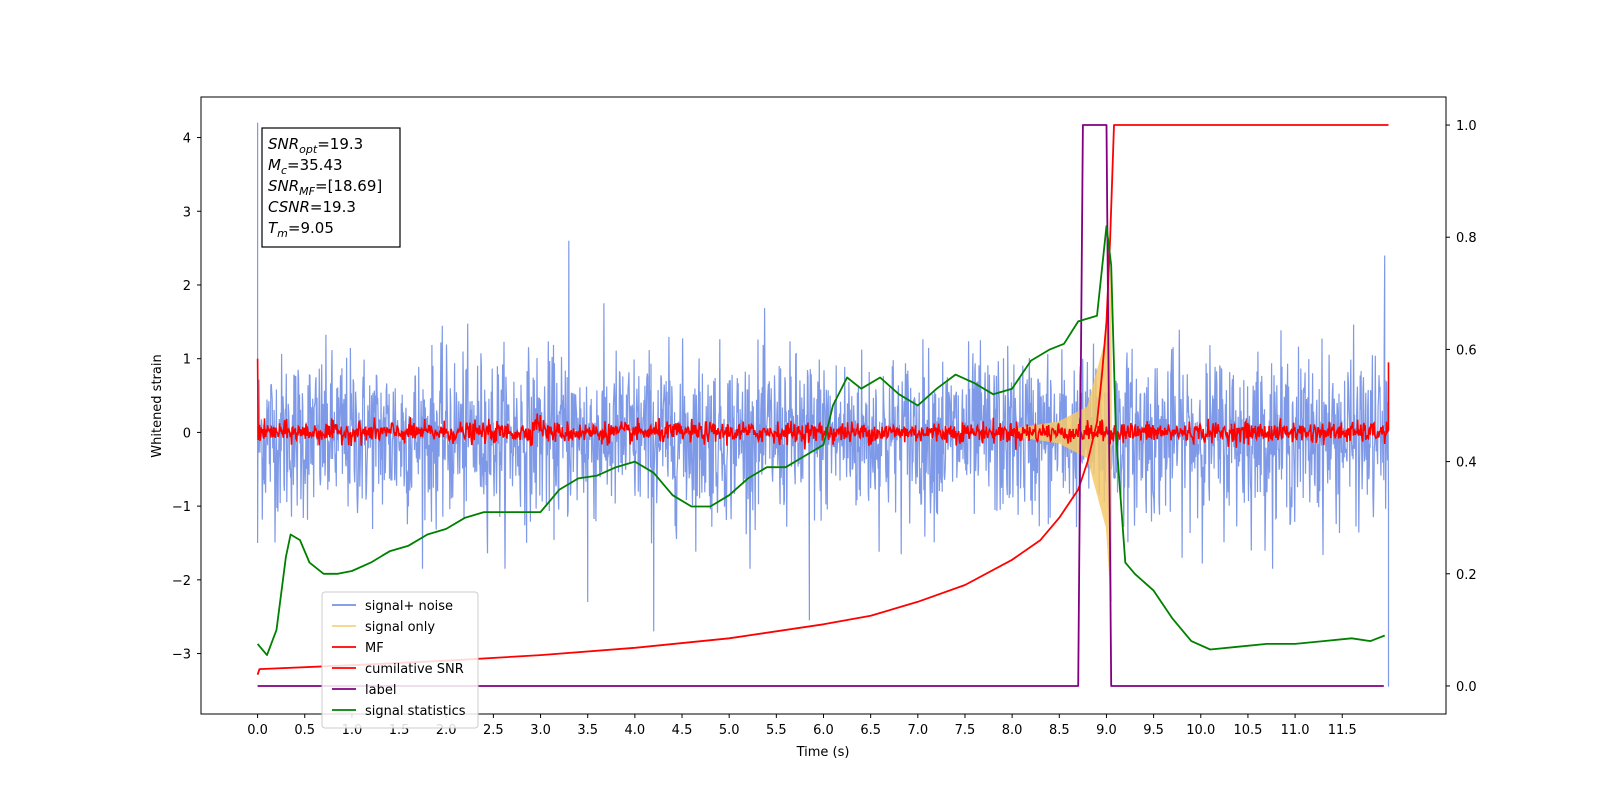 The width and height of the screenshot is (1600, 800). I want to click on x-tick-label: 11.5, so click(1342, 730).